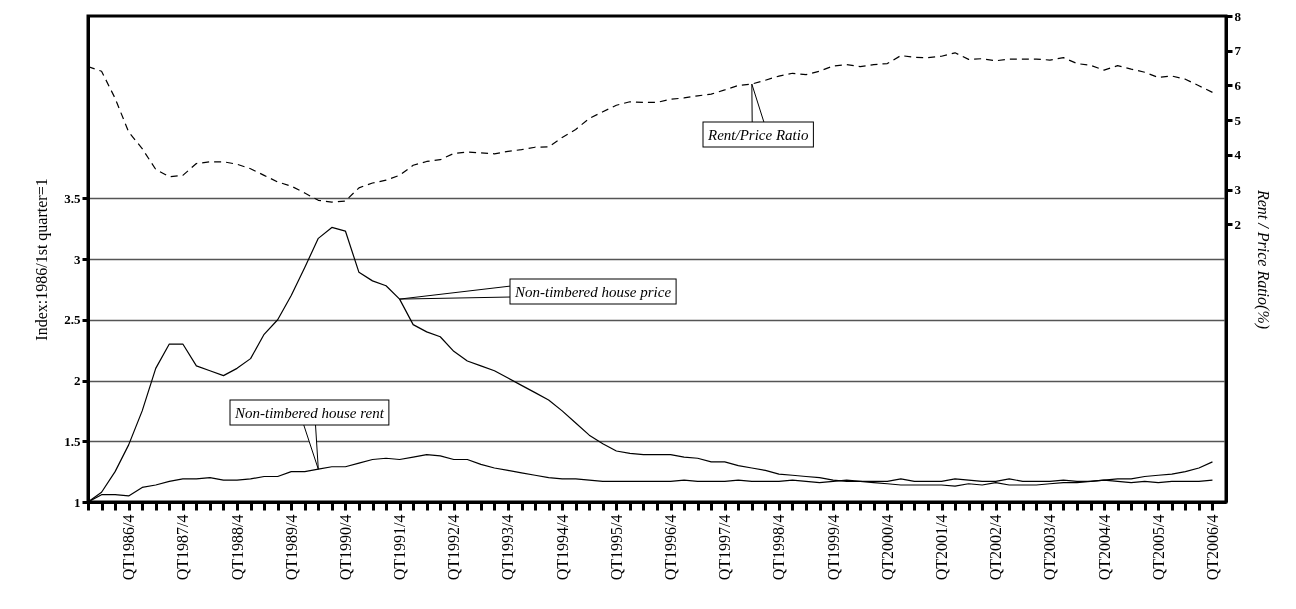 The image size is (1296, 609). What do you see at coordinates (1238, 51) in the screenshot?
I see `y2-tick-label: 7` at bounding box center [1238, 51].